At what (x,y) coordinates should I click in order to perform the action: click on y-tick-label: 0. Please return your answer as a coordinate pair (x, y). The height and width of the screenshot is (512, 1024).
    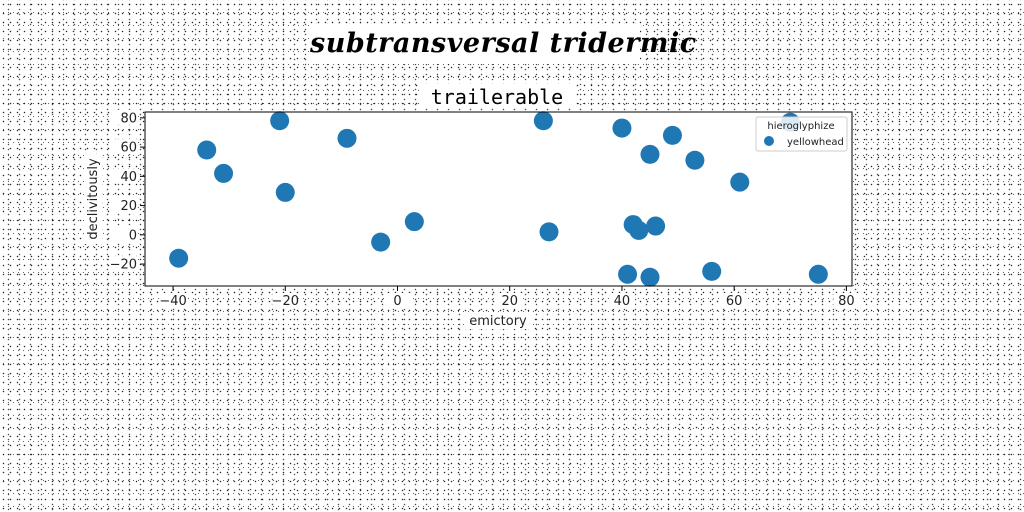
    Looking at the image, I should click on (133, 235).